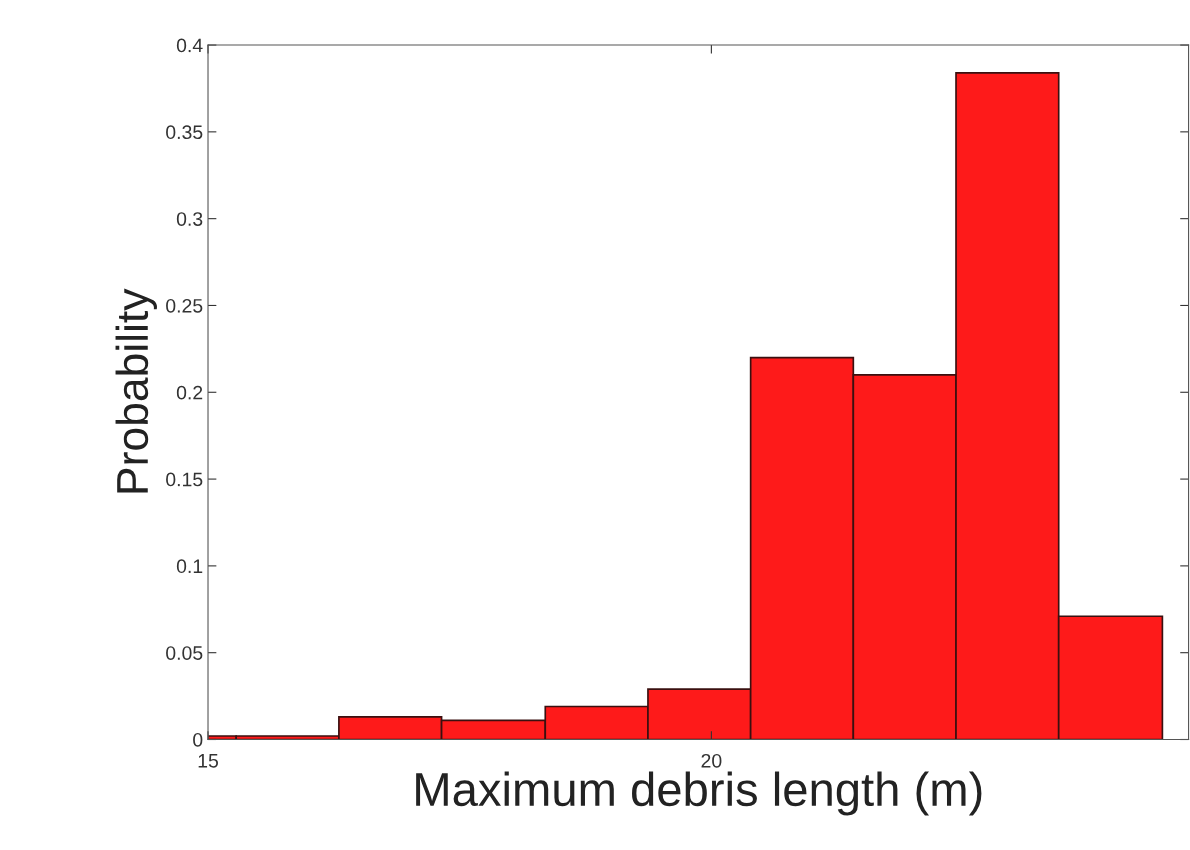 This screenshot has width=1190, height=850. Describe the element at coordinates (136, 390) in the screenshot. I see `y-axis-title: Probability` at that location.